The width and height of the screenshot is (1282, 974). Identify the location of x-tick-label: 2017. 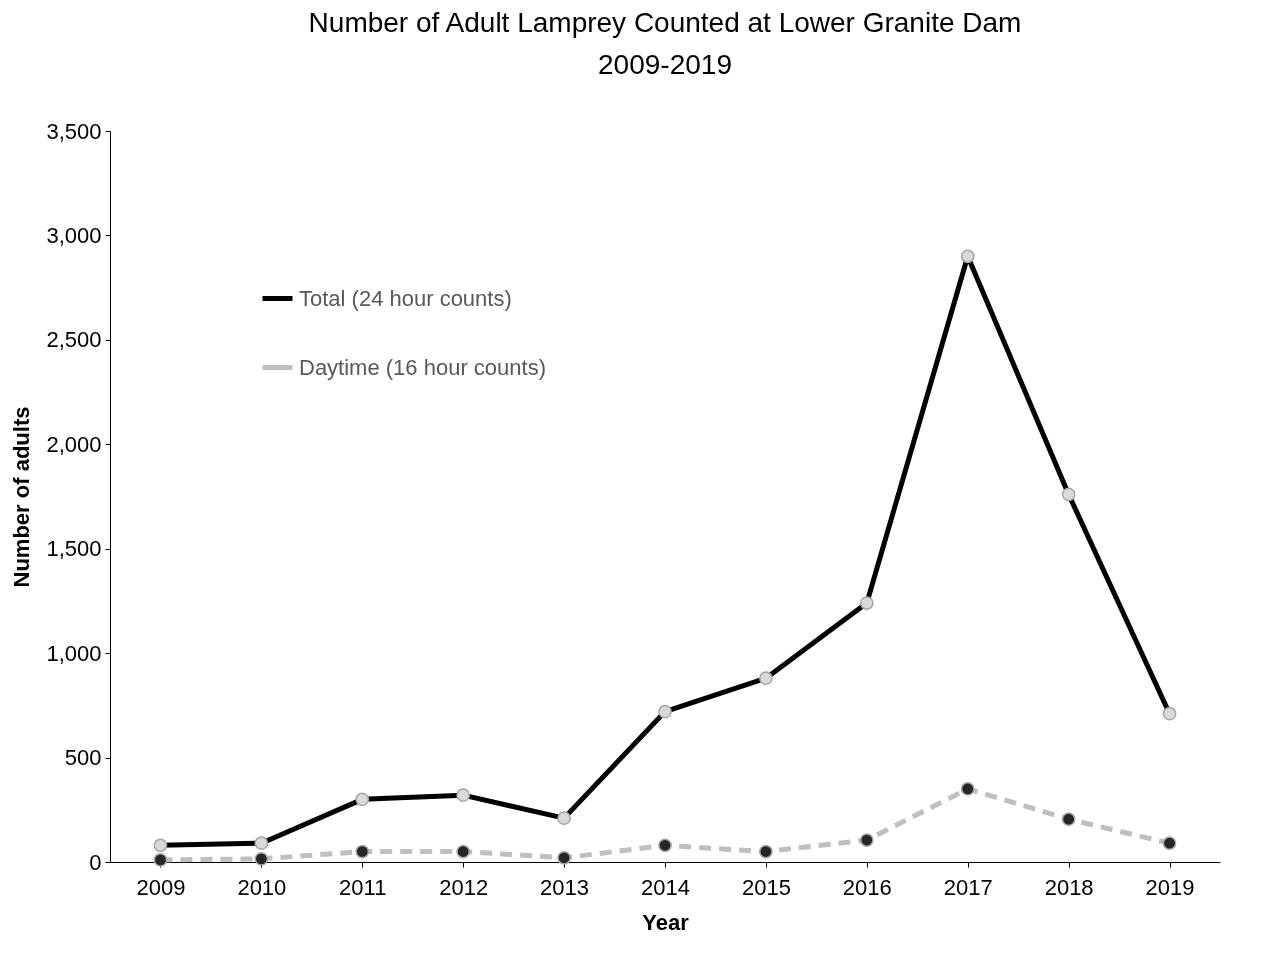
(968, 887).